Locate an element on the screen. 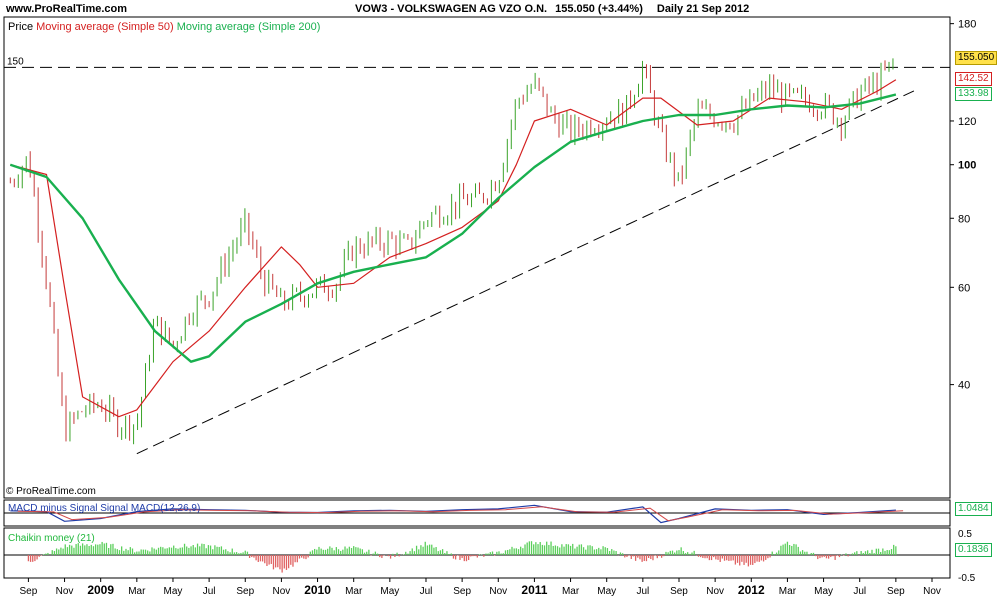  macd-signal-line is located at coordinates (460, 514).